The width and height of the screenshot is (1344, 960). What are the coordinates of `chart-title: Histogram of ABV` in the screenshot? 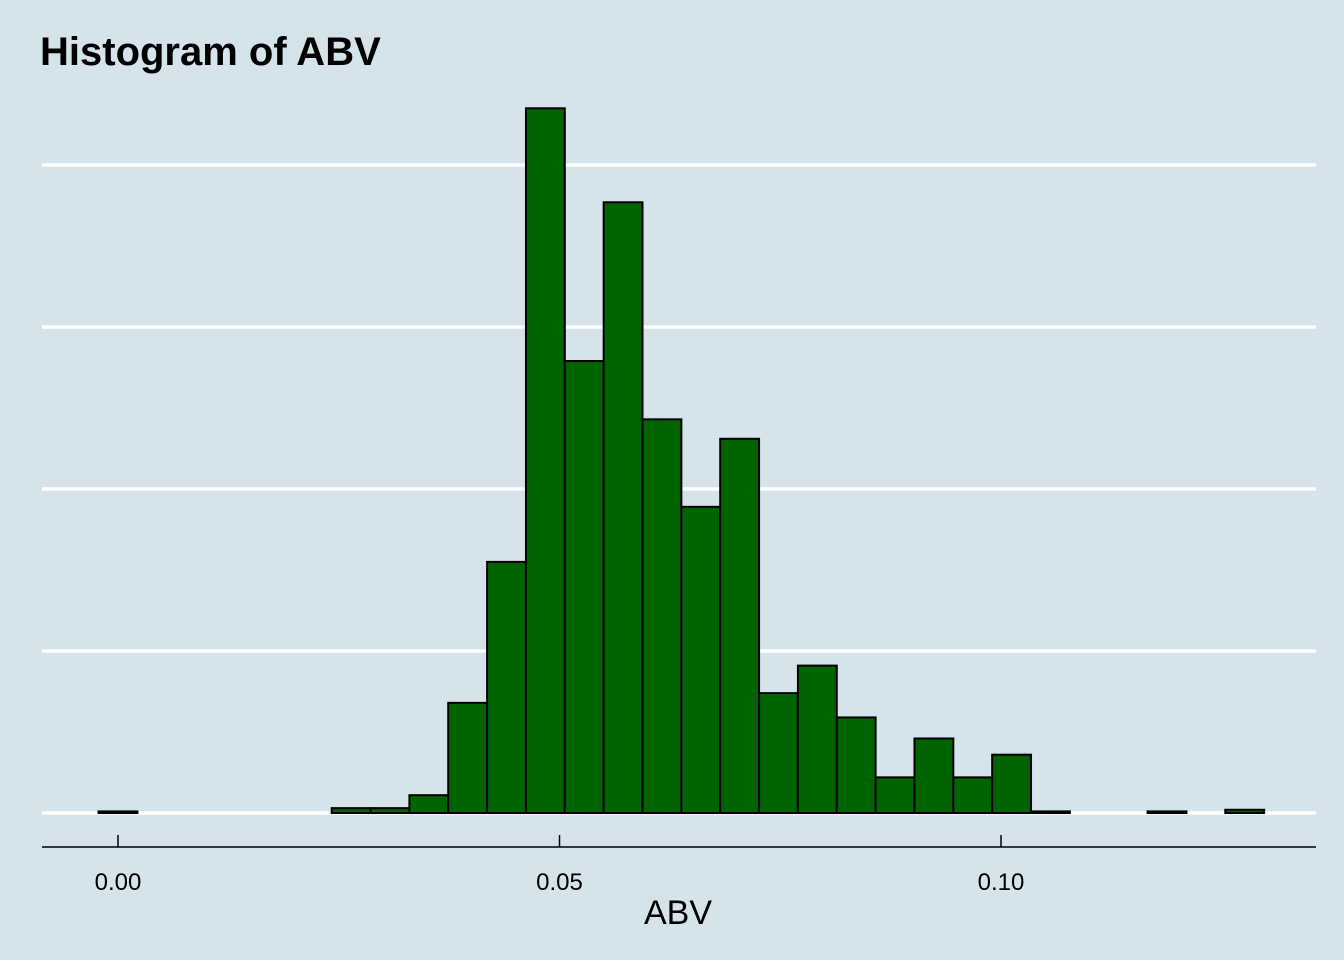 It's located at (210, 52).